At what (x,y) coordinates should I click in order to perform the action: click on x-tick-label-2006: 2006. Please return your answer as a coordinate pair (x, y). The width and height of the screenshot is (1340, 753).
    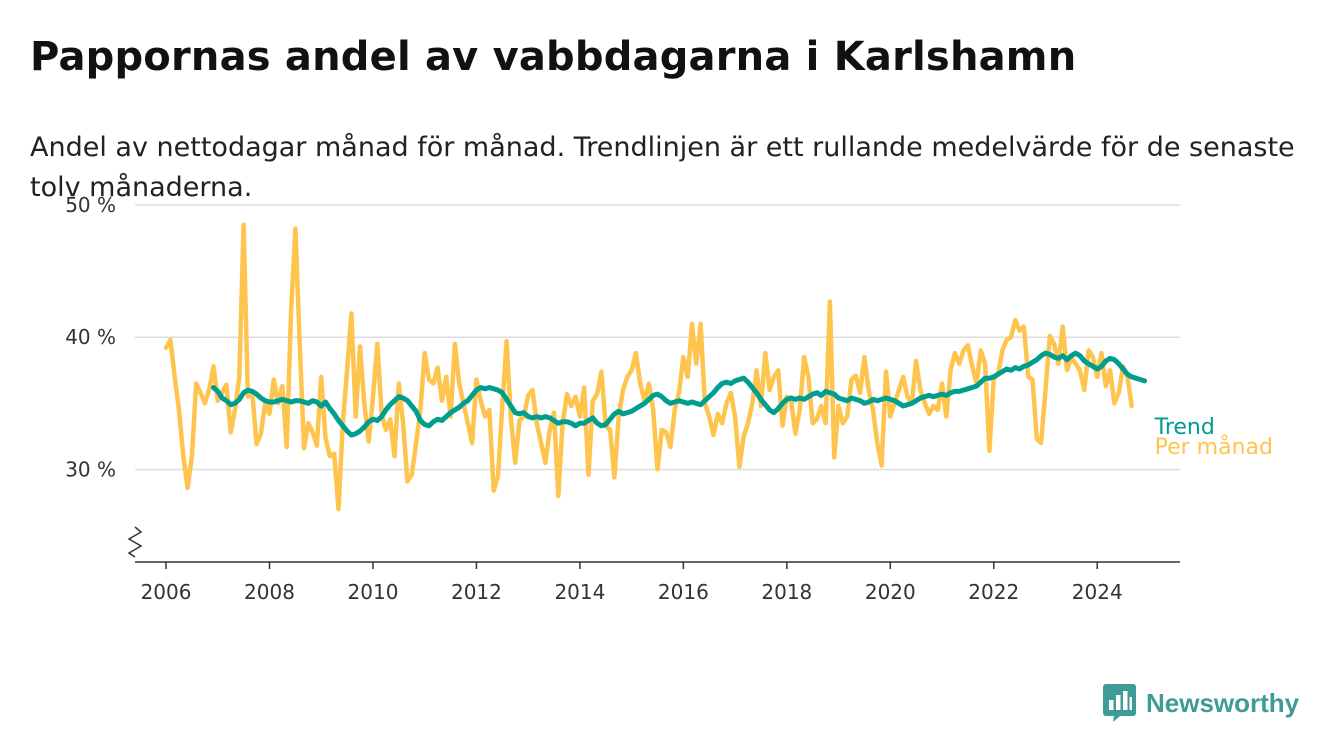
    Looking at the image, I should click on (166, 592).